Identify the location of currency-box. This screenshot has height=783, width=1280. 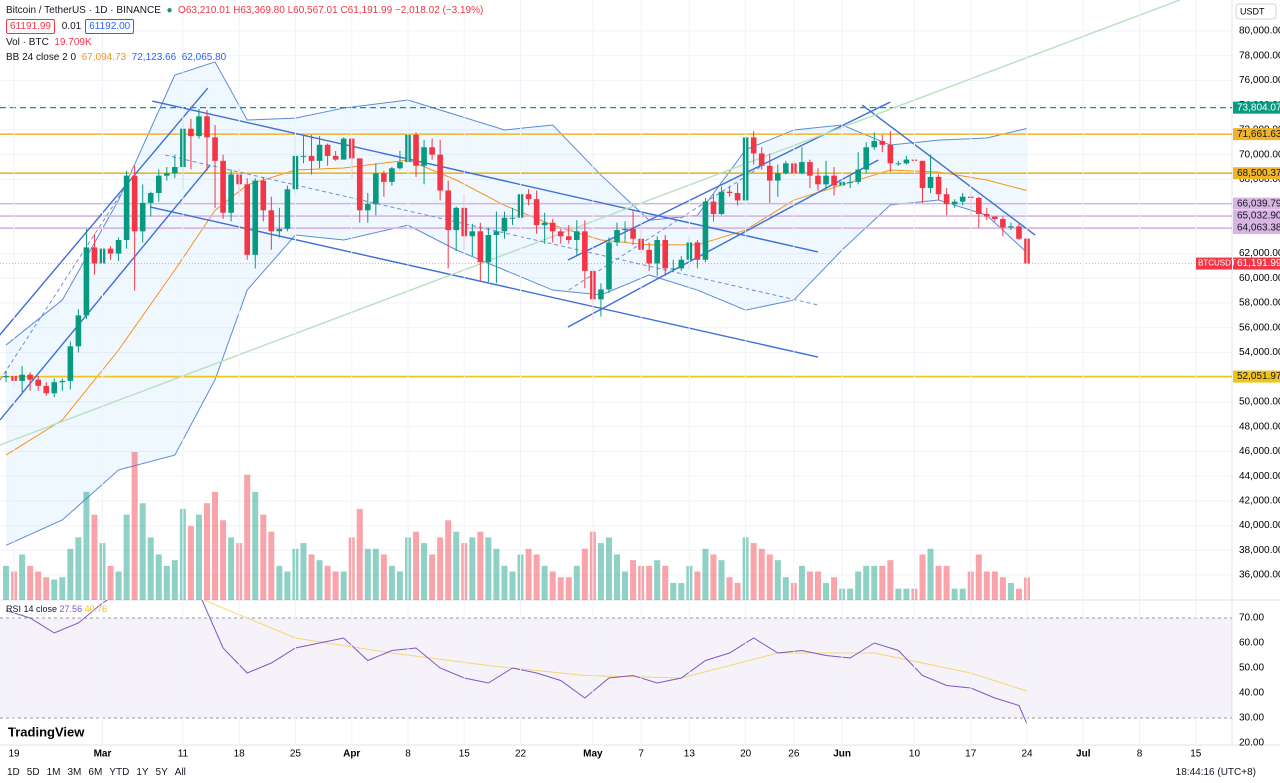
(1256, 11).